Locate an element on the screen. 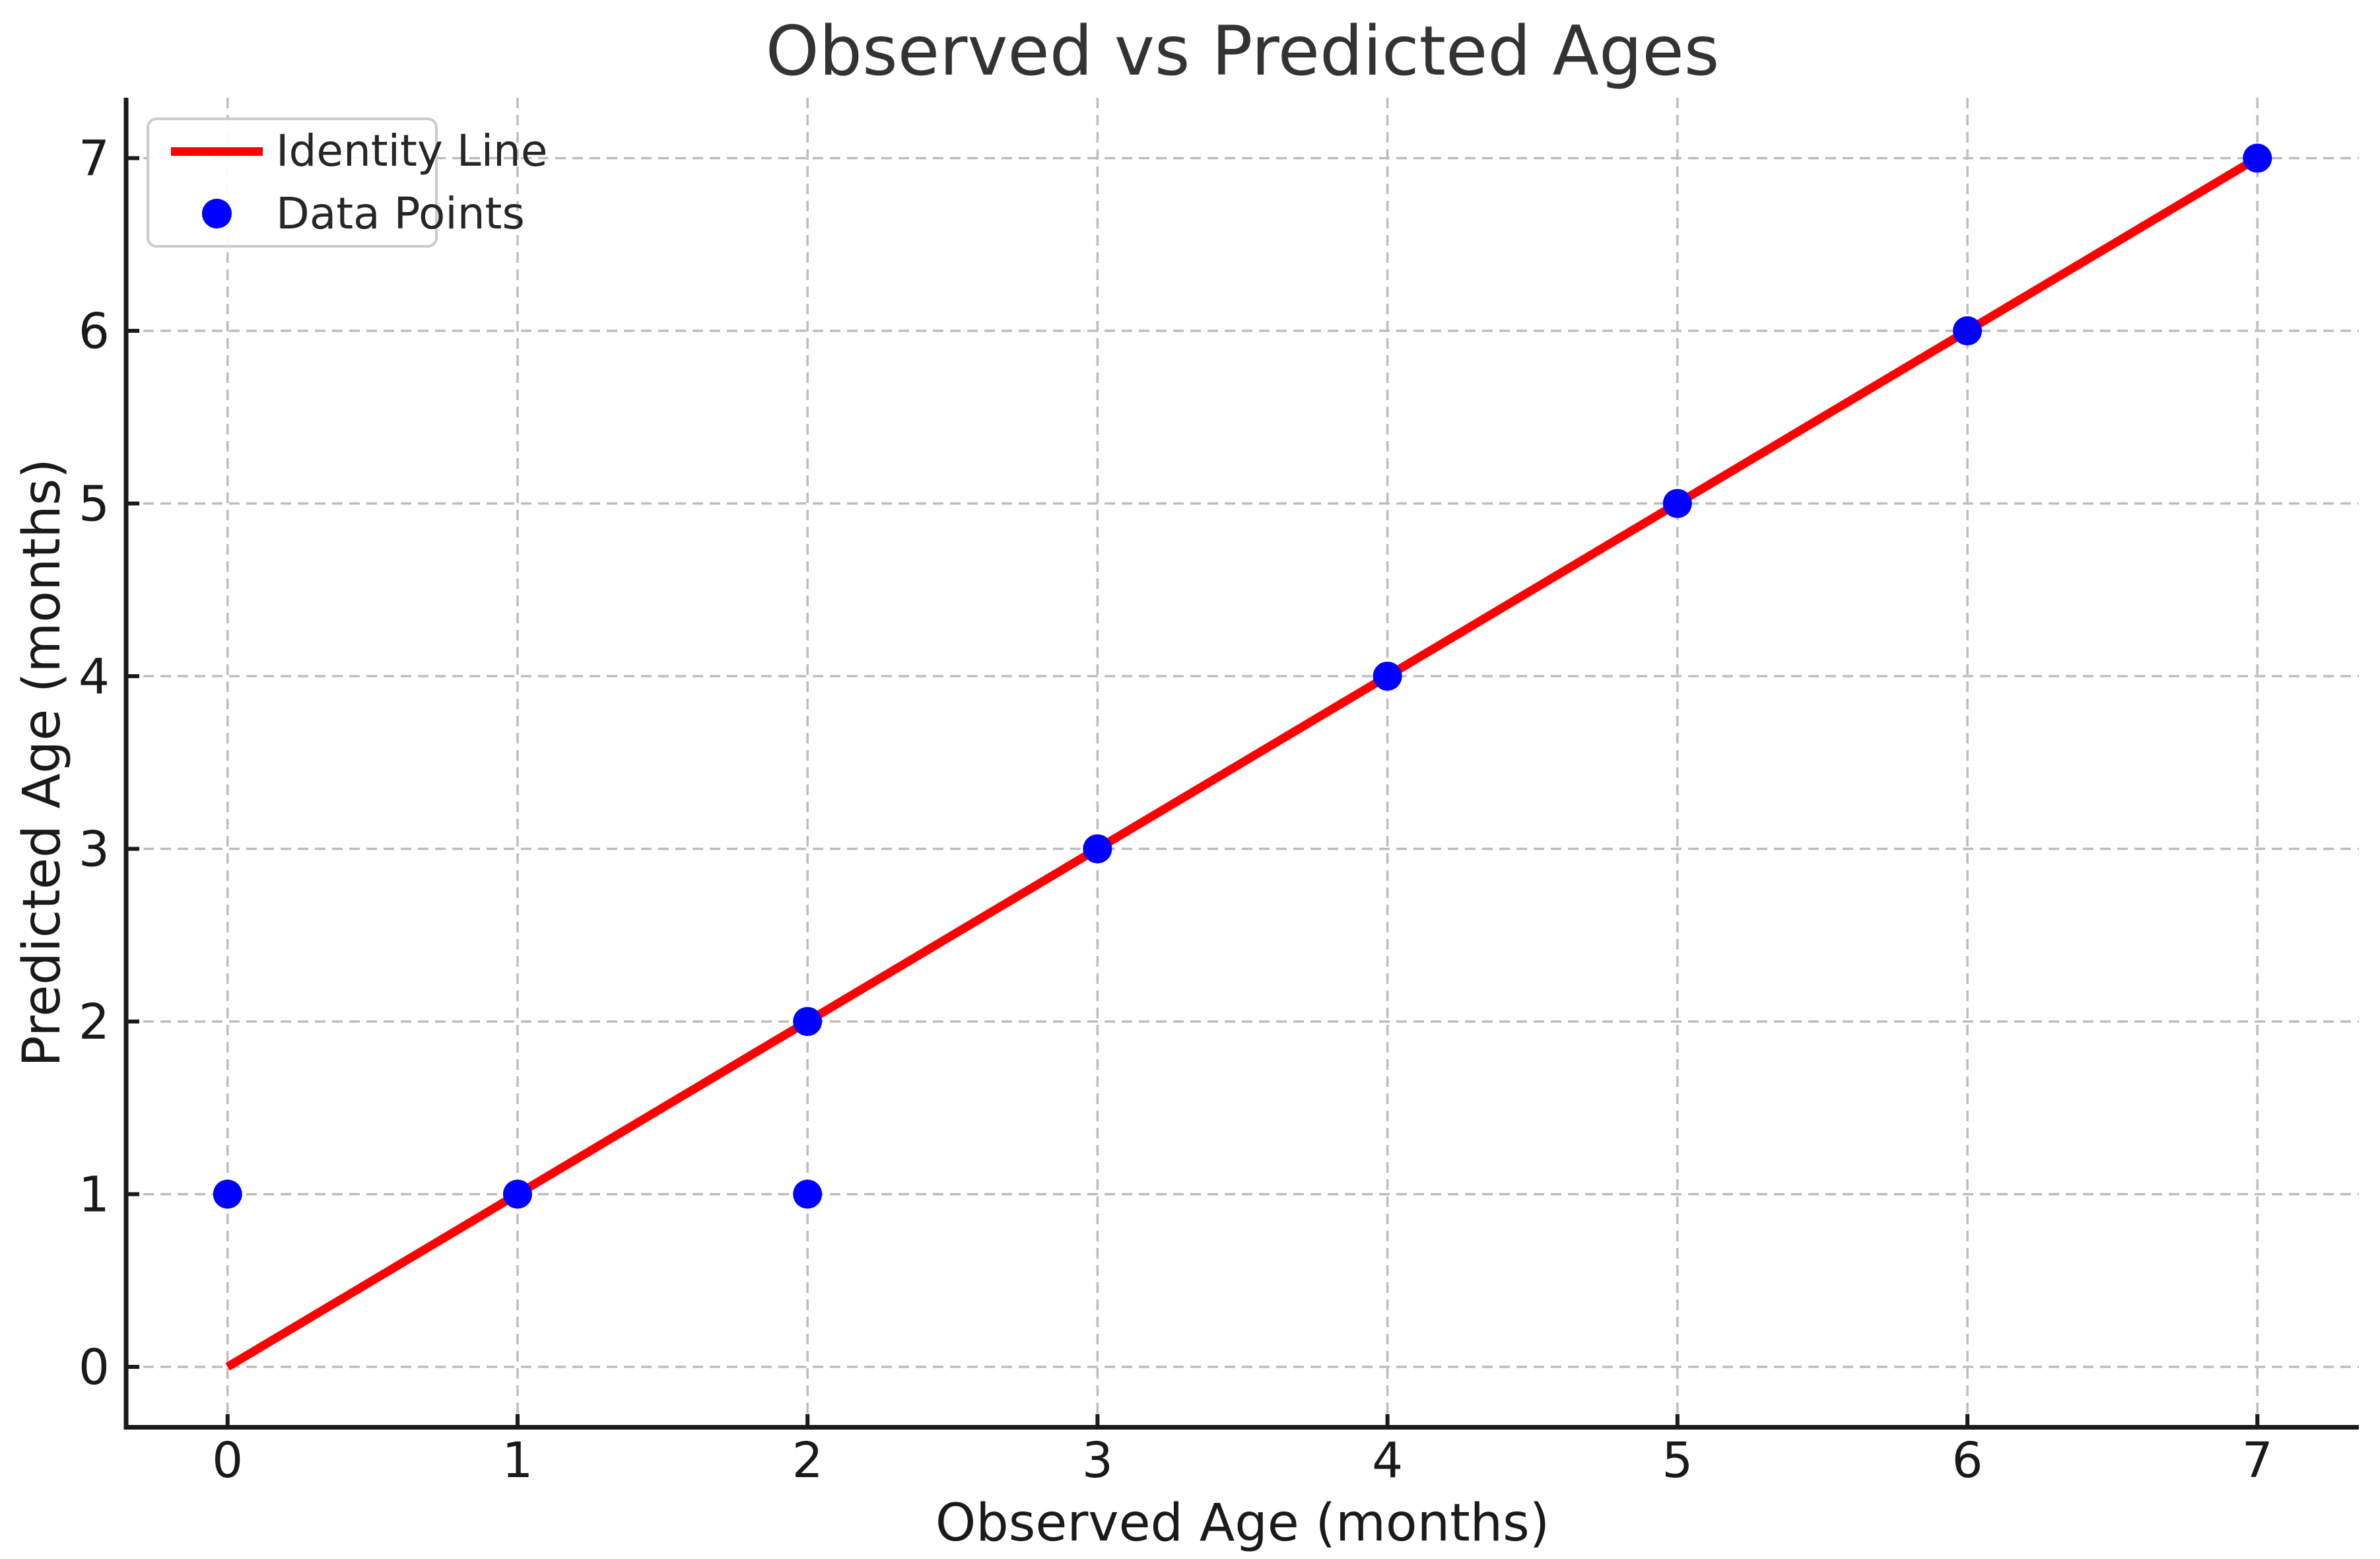 This screenshot has height=1559, width=2380. legend-label-data-points: Data Points is located at coordinates (400, 214).